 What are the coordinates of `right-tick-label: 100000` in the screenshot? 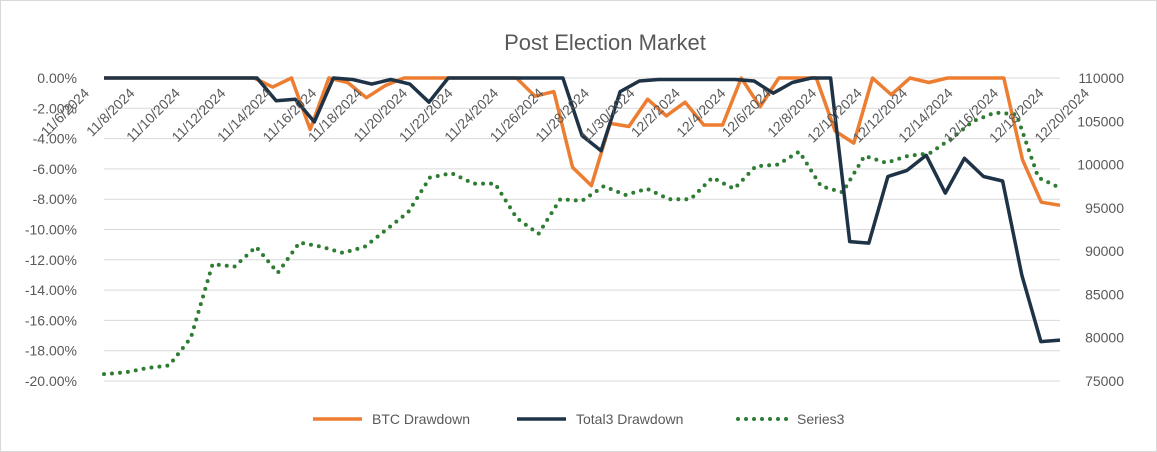 It's located at (1100, 165).